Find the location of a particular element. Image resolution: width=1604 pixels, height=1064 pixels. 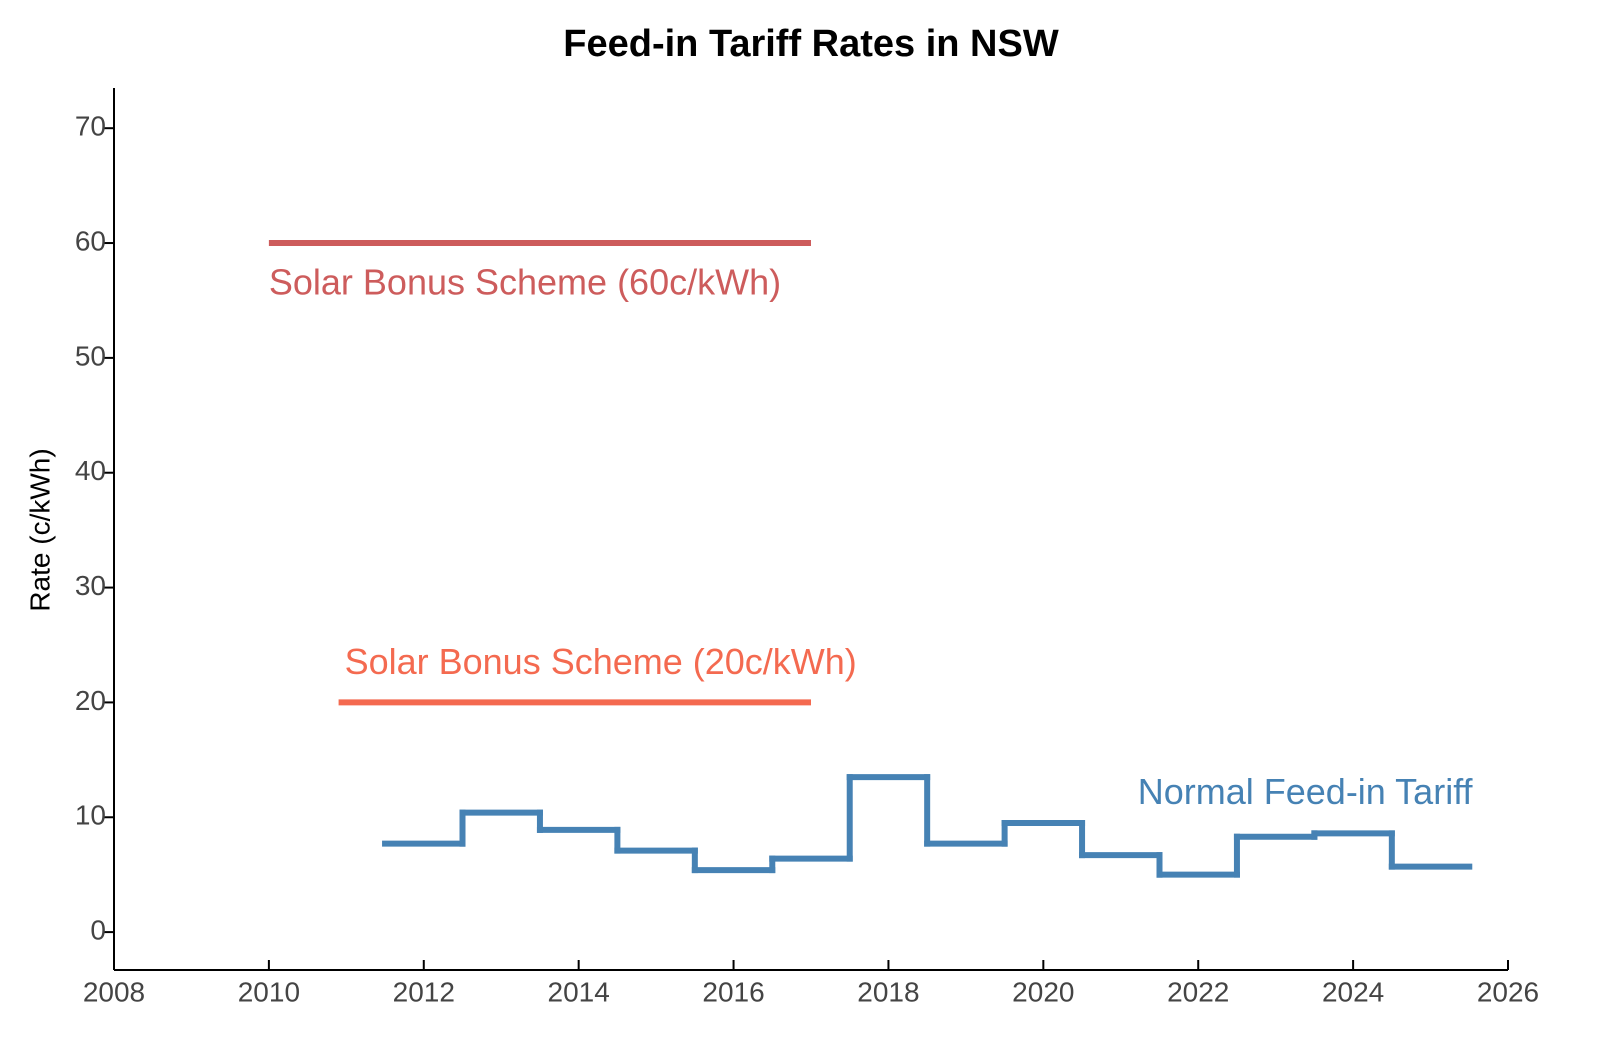

y-tick-label: 50 is located at coordinates (90, 355).